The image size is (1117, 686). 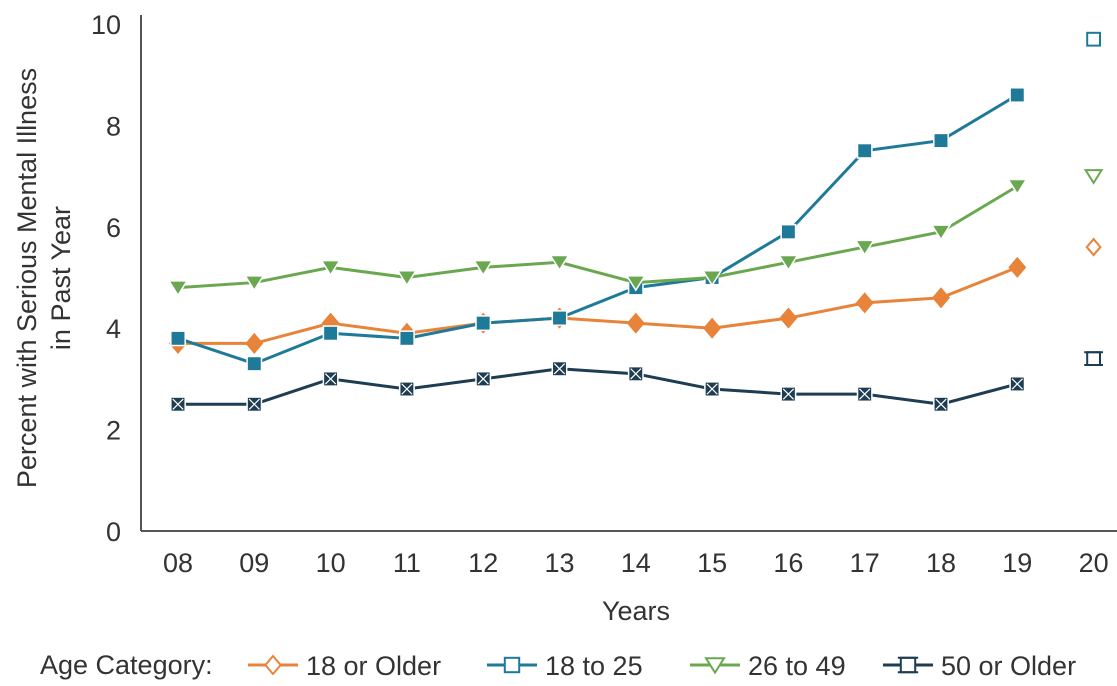 I want to click on legend-label: 26 to 49, so click(x=797, y=666).